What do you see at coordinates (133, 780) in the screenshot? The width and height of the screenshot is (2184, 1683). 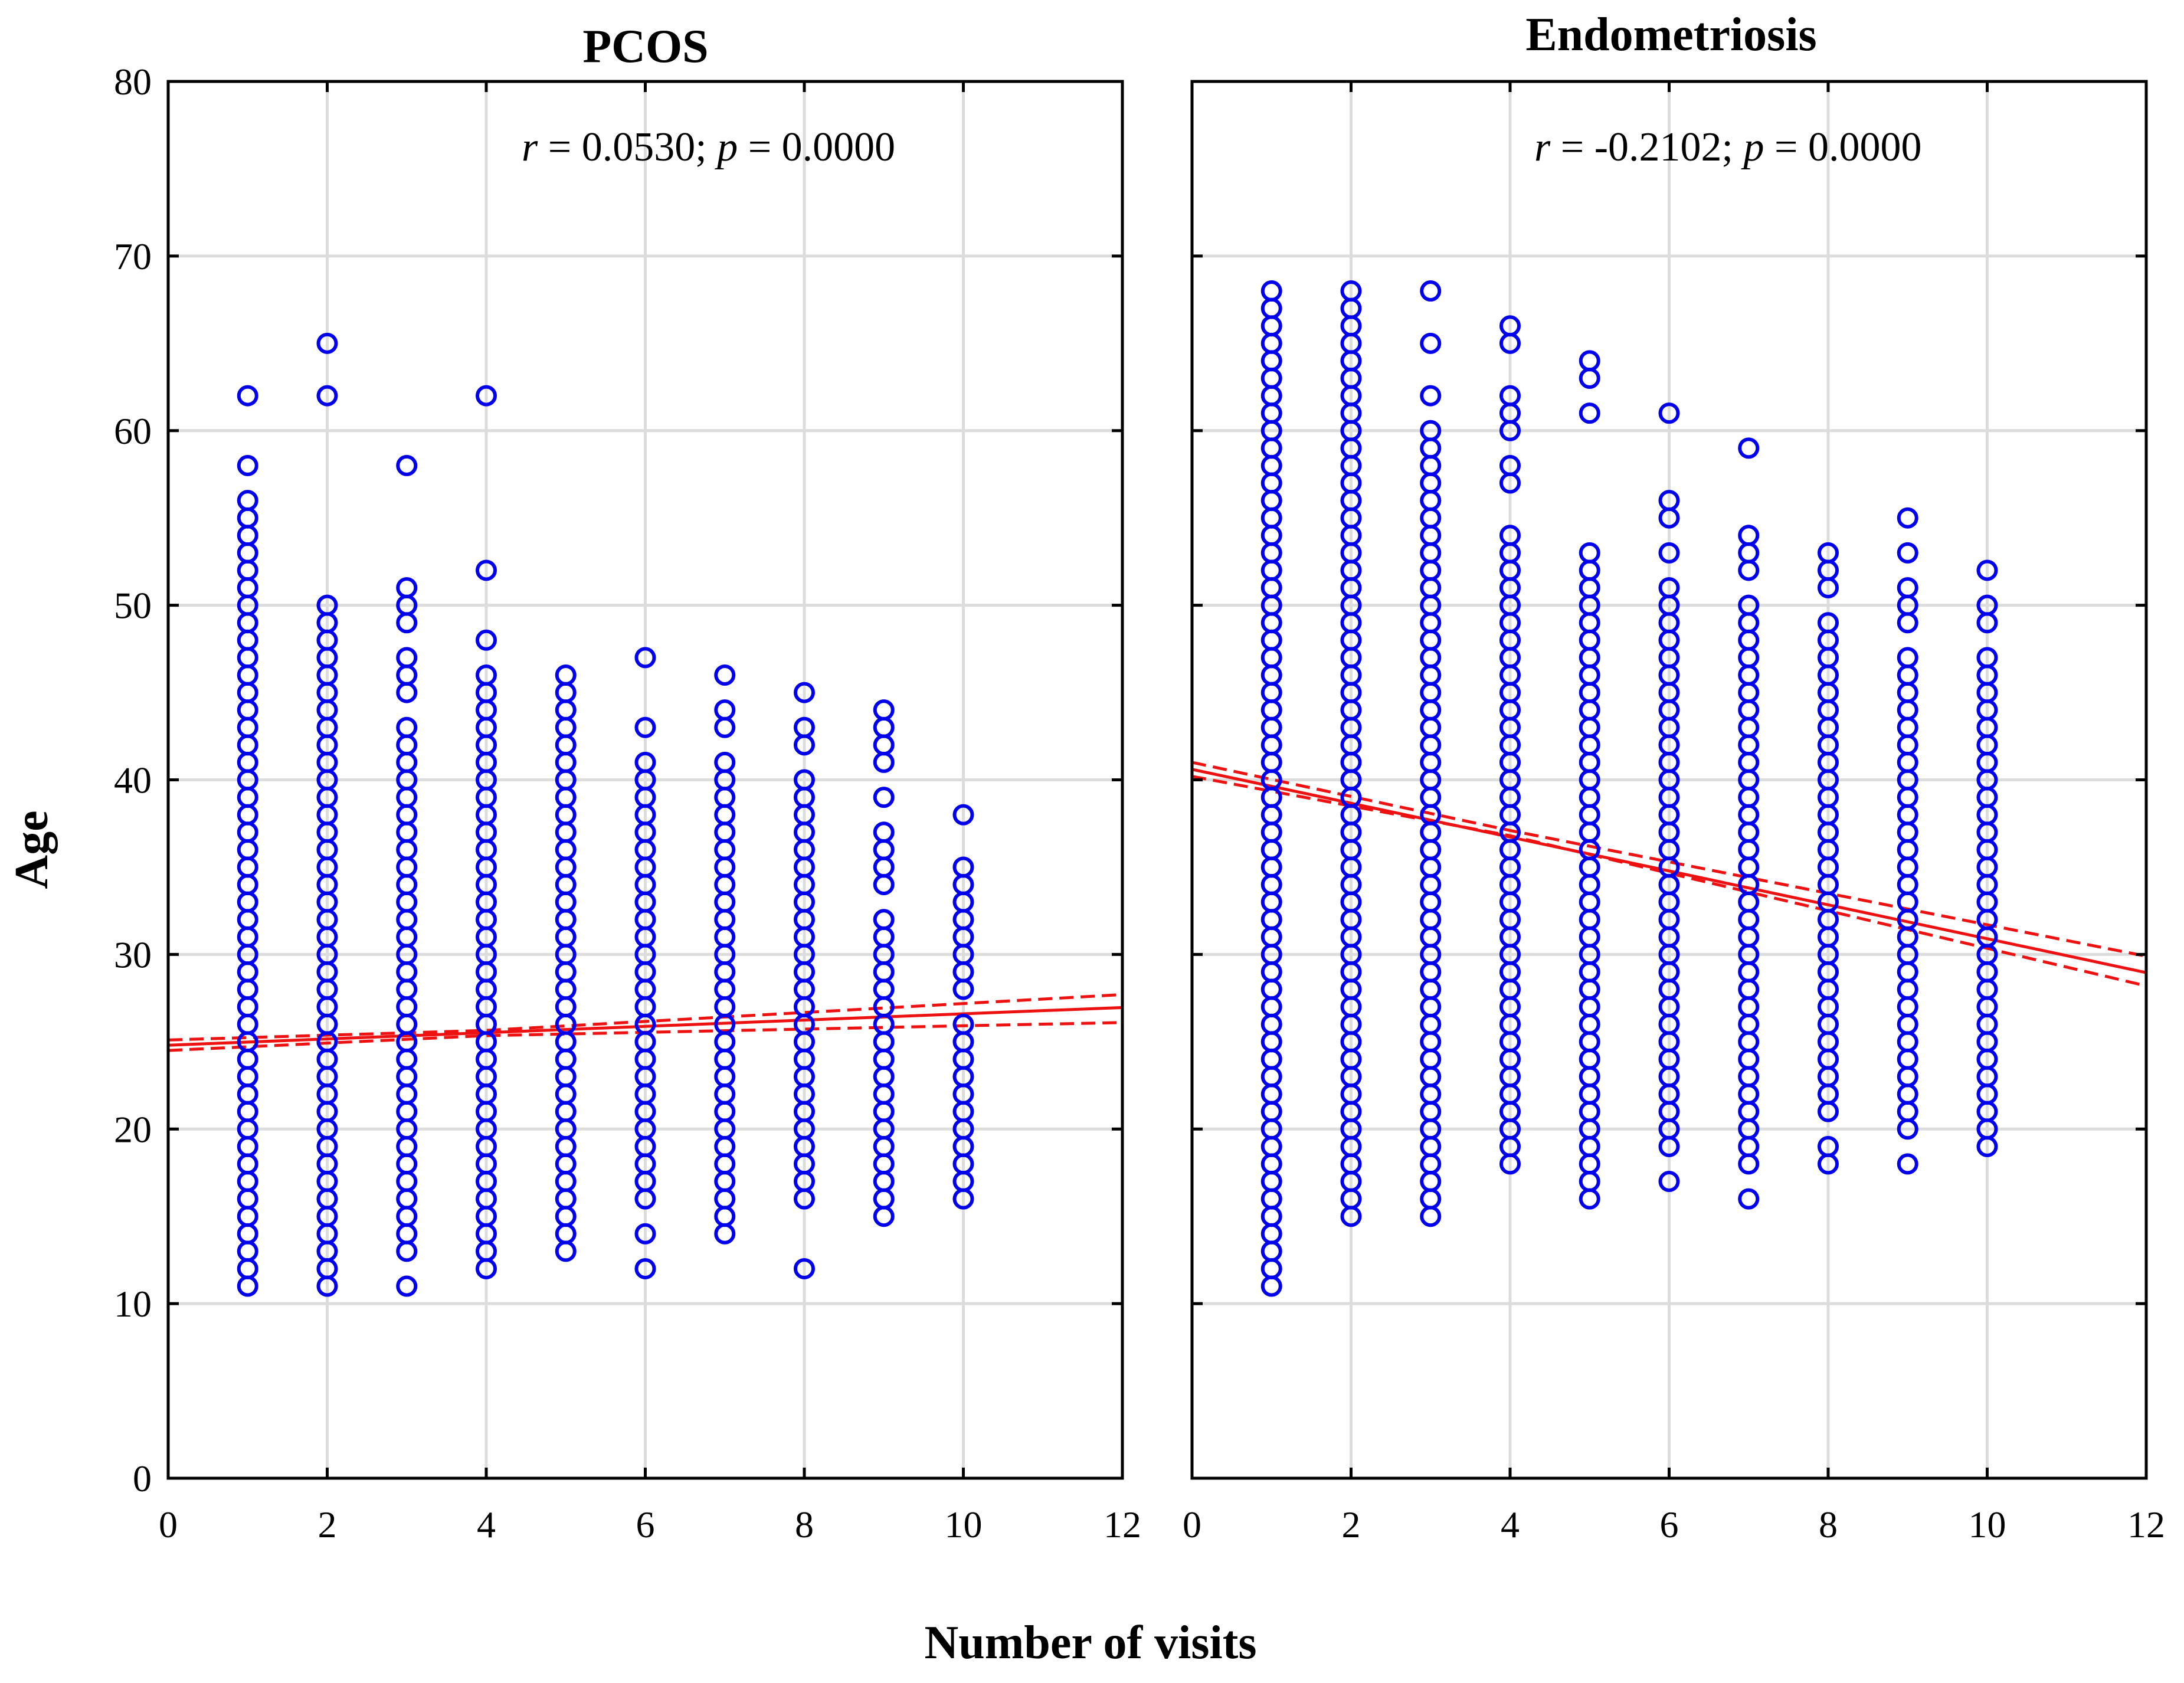 I see `pcos-y-tick-label: 40` at bounding box center [133, 780].